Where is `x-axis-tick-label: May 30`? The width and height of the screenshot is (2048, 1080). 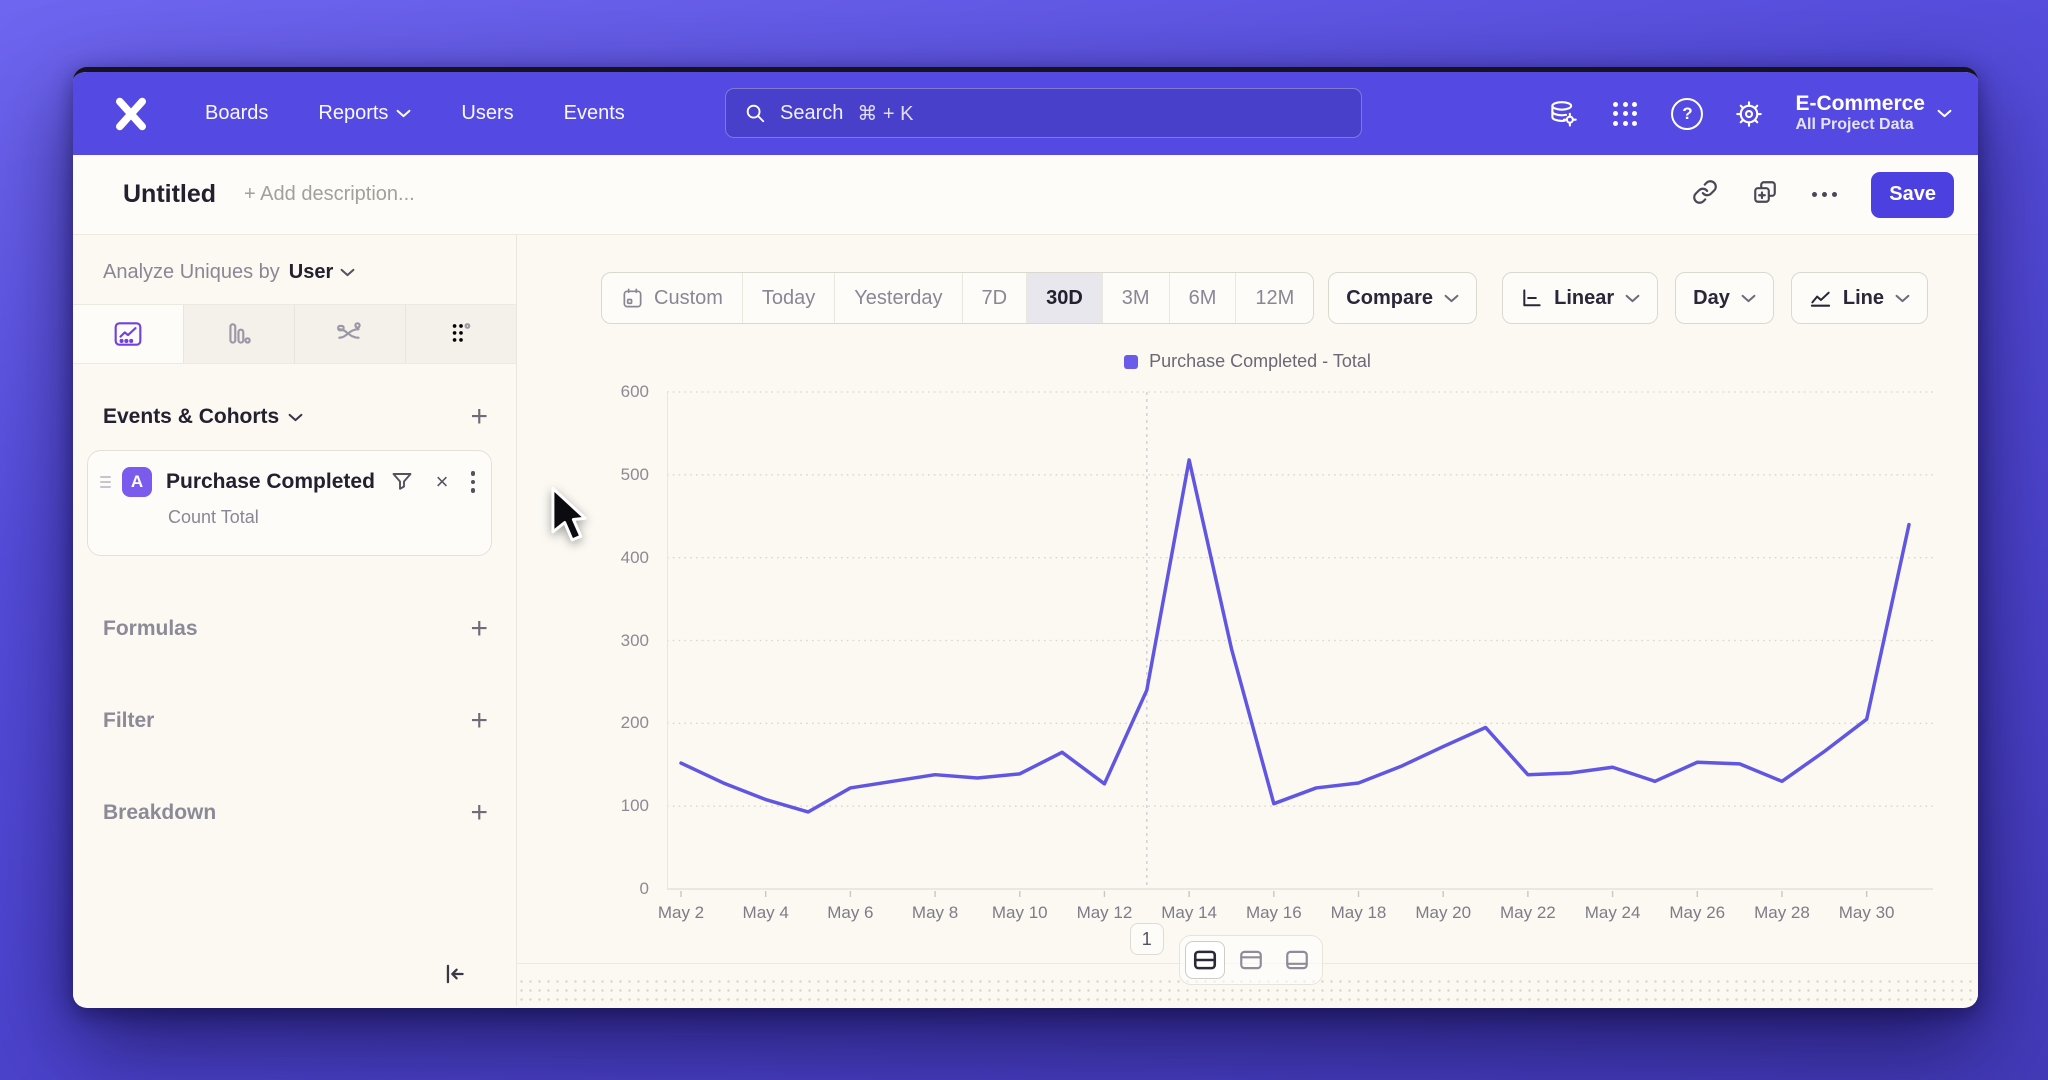
x-axis-tick-label: May 30 is located at coordinates (1866, 912).